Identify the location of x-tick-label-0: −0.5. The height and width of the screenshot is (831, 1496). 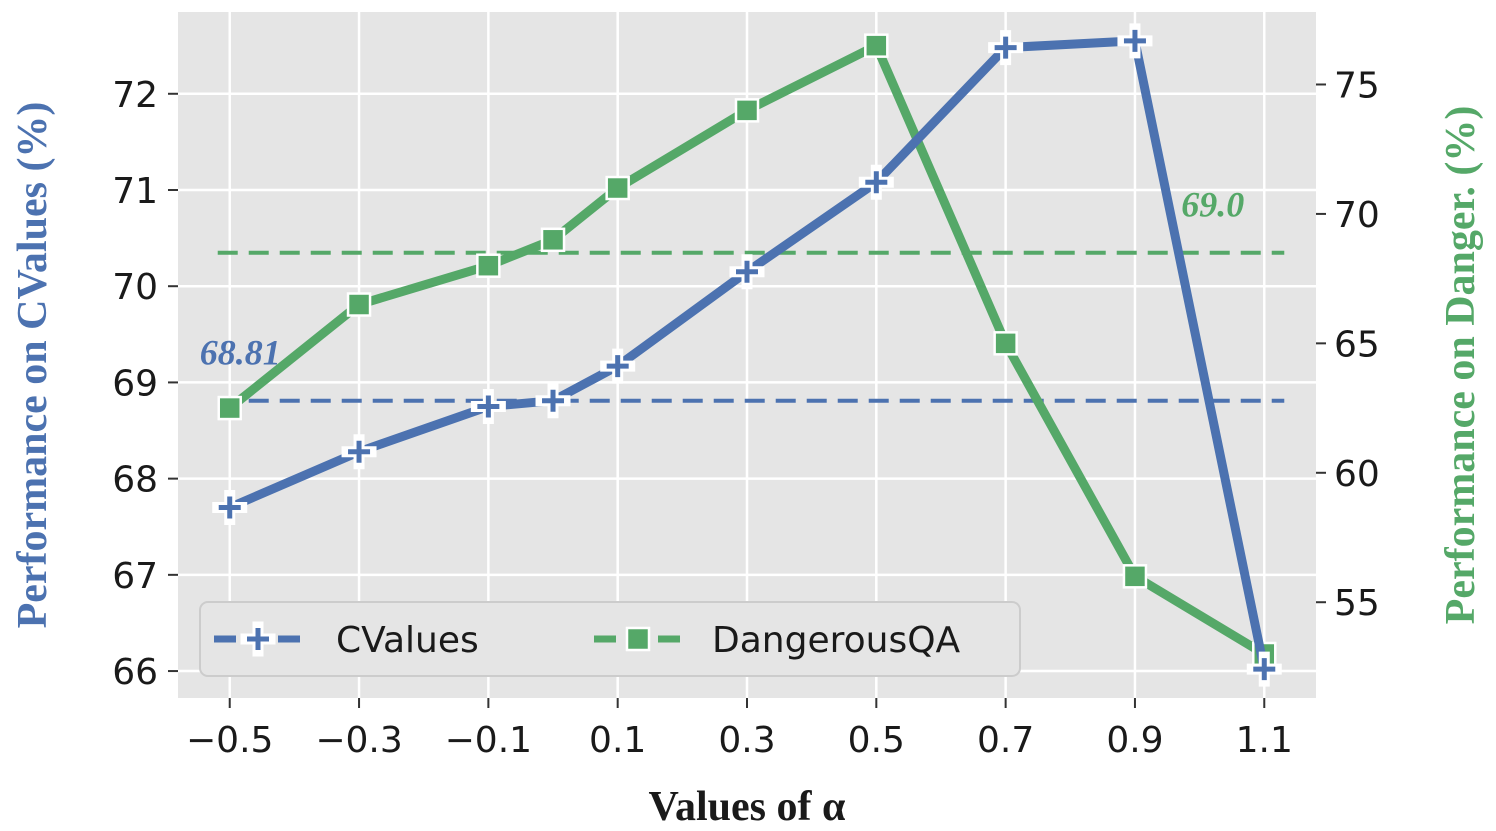
(229, 740).